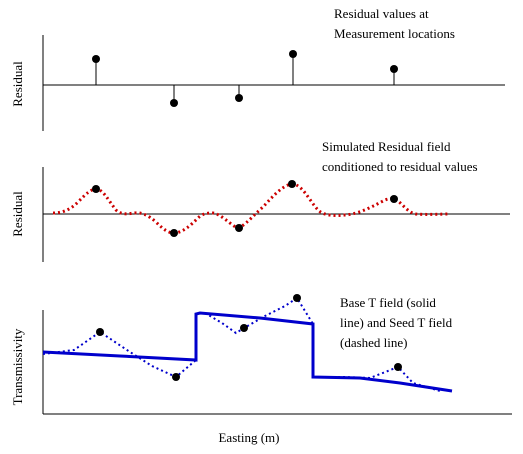  Describe the element at coordinates (396, 322) in the screenshot. I see `panel3-annotation-line2: line) and Seed T field` at that location.